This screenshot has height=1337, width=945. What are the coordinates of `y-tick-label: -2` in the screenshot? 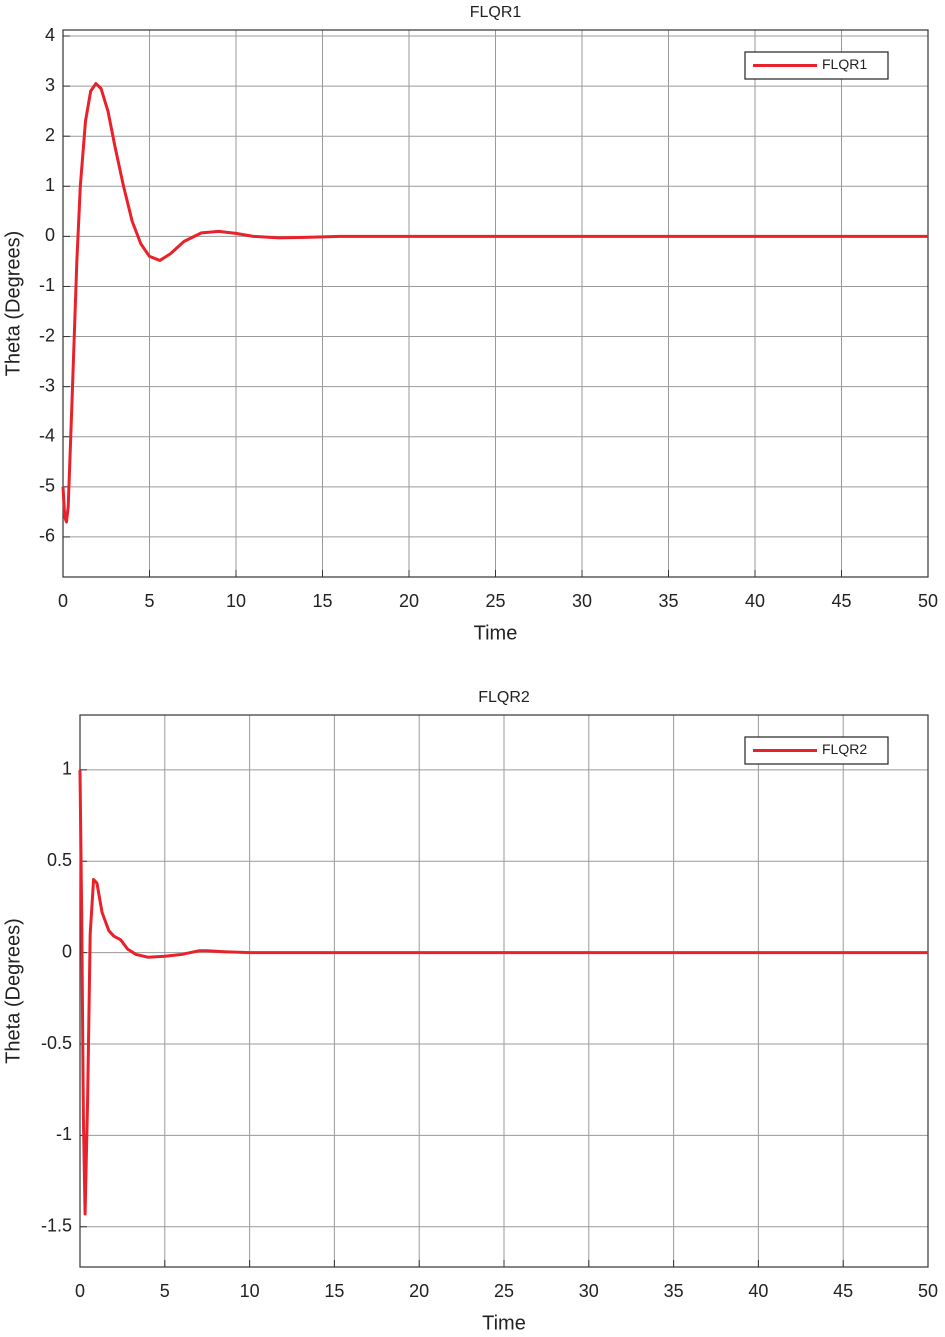 It's located at (47, 335).